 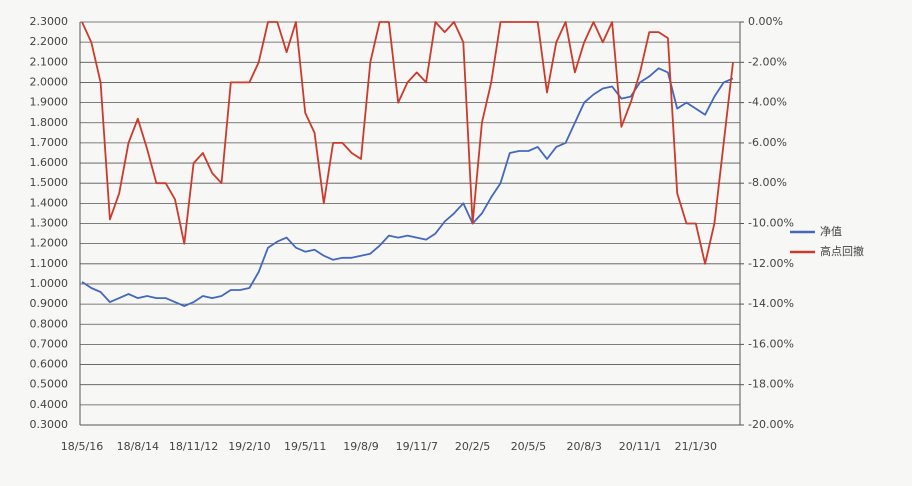 What do you see at coordinates (49, 404) in the screenshot?
I see `y-tick-label: 0.4000` at bounding box center [49, 404].